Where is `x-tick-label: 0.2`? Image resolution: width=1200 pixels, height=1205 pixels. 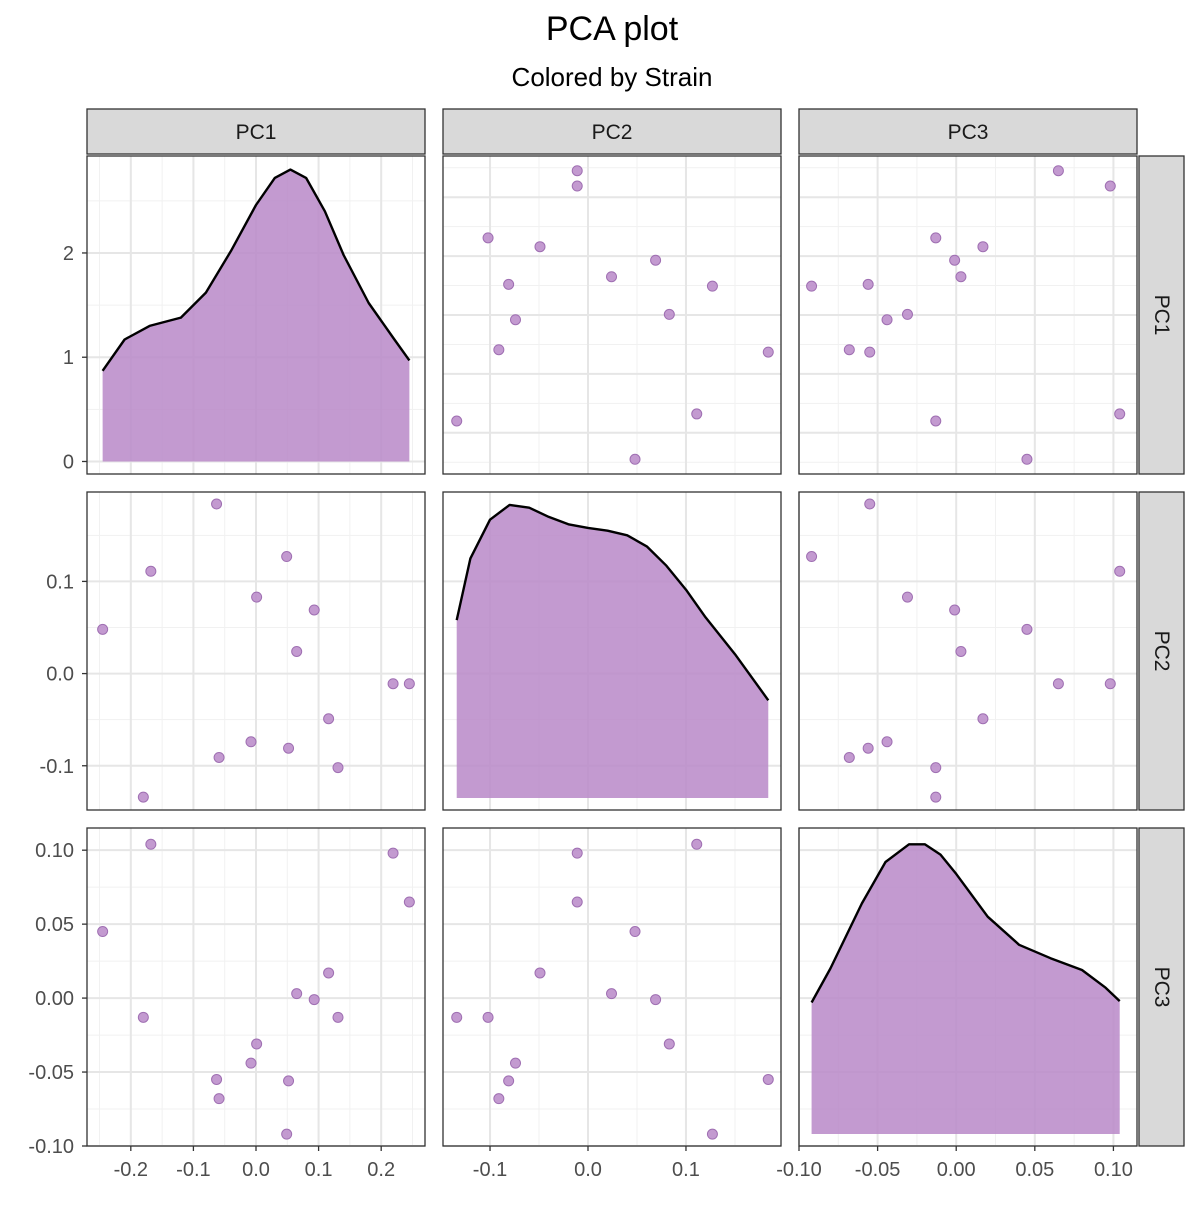 x-tick-label: 0.2 is located at coordinates (381, 1170).